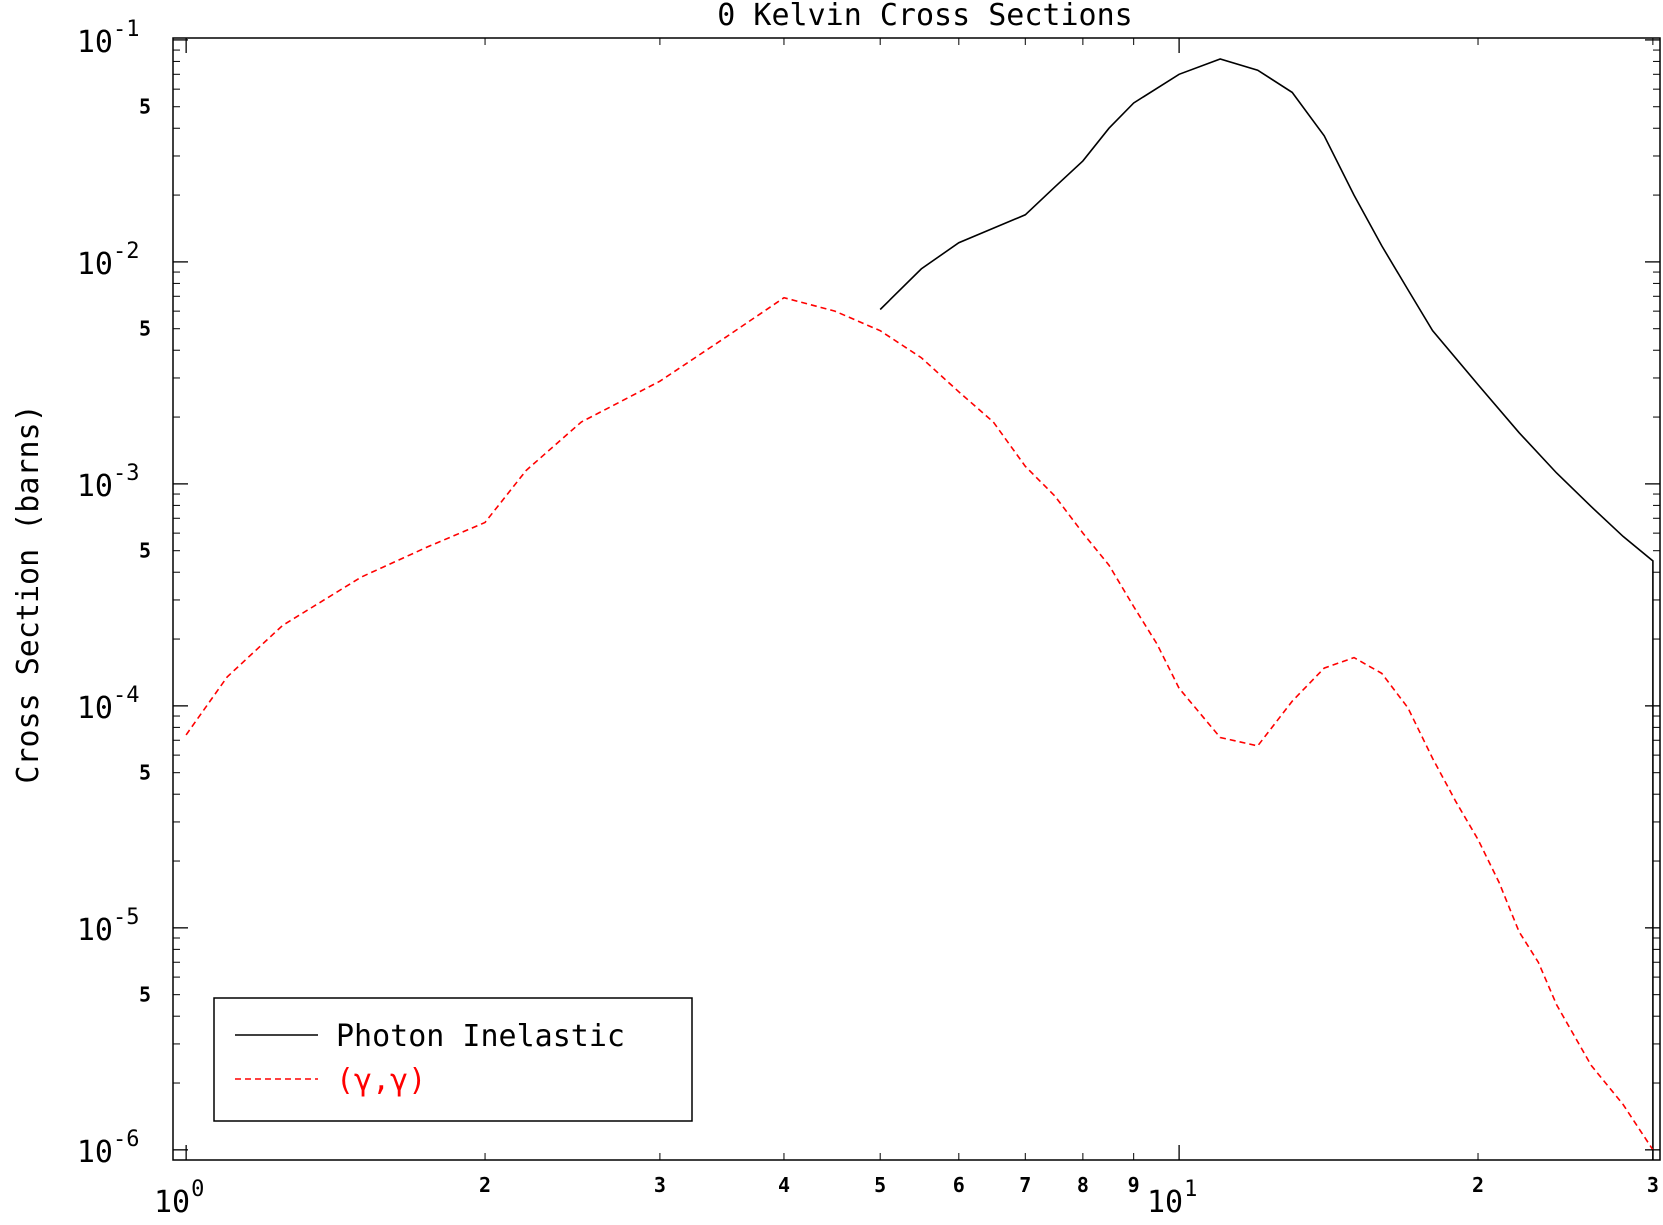 The height and width of the screenshot is (1225, 1663). I want to click on x-minor-tick-label: 7, so click(1025, 1185).